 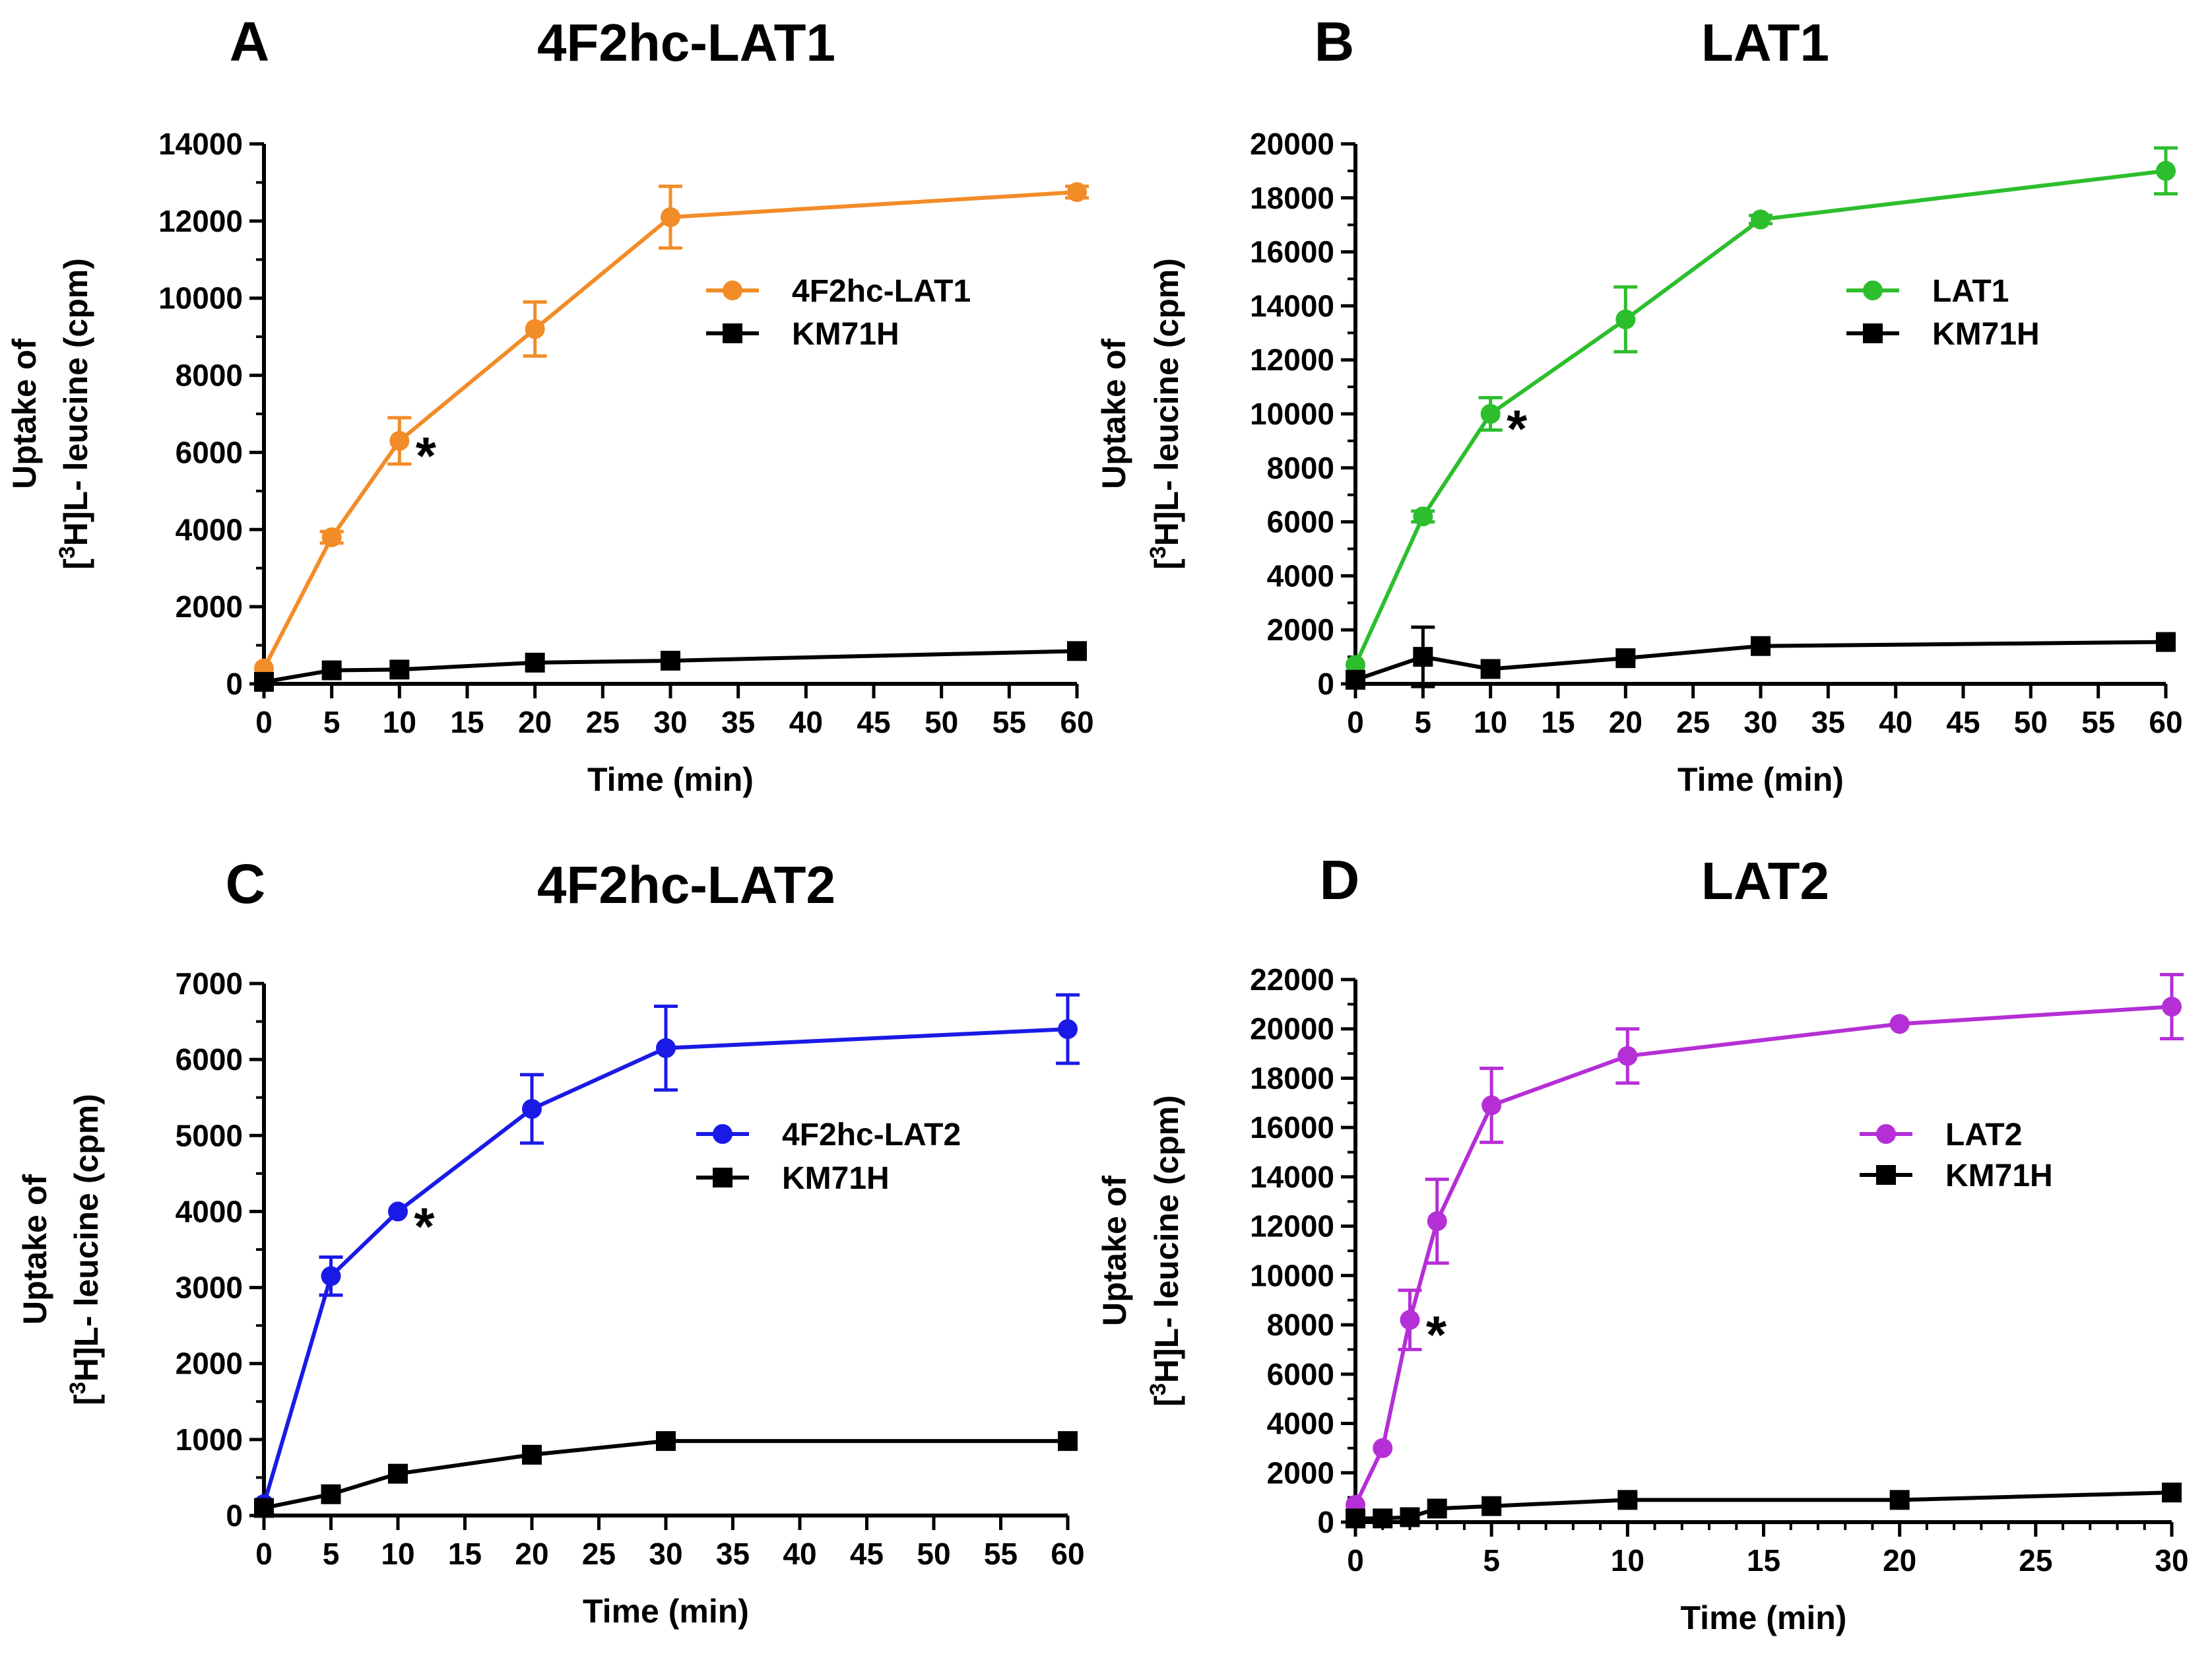 I want to click on x-tick-label: 10, so click(x=1490, y=722).